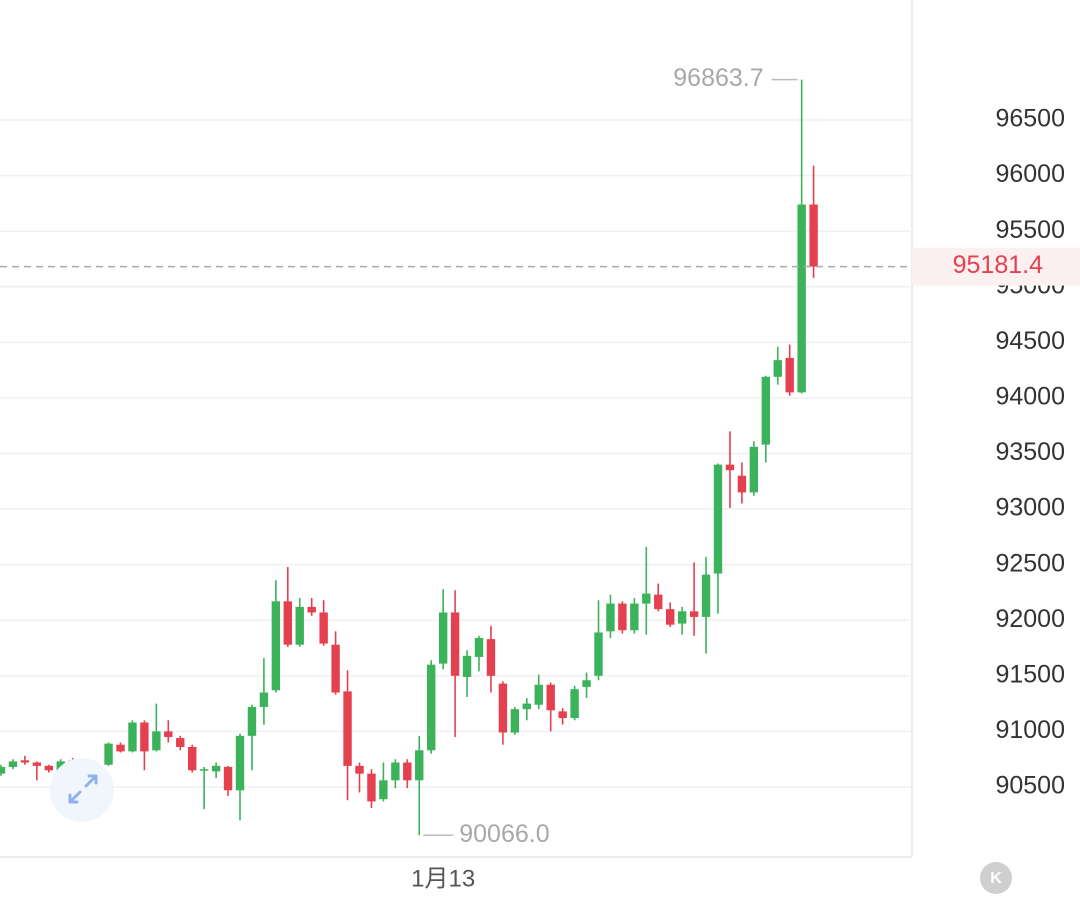 The height and width of the screenshot is (899, 1080). What do you see at coordinates (1030, 730) in the screenshot?
I see `y-tick-label: 91000` at bounding box center [1030, 730].